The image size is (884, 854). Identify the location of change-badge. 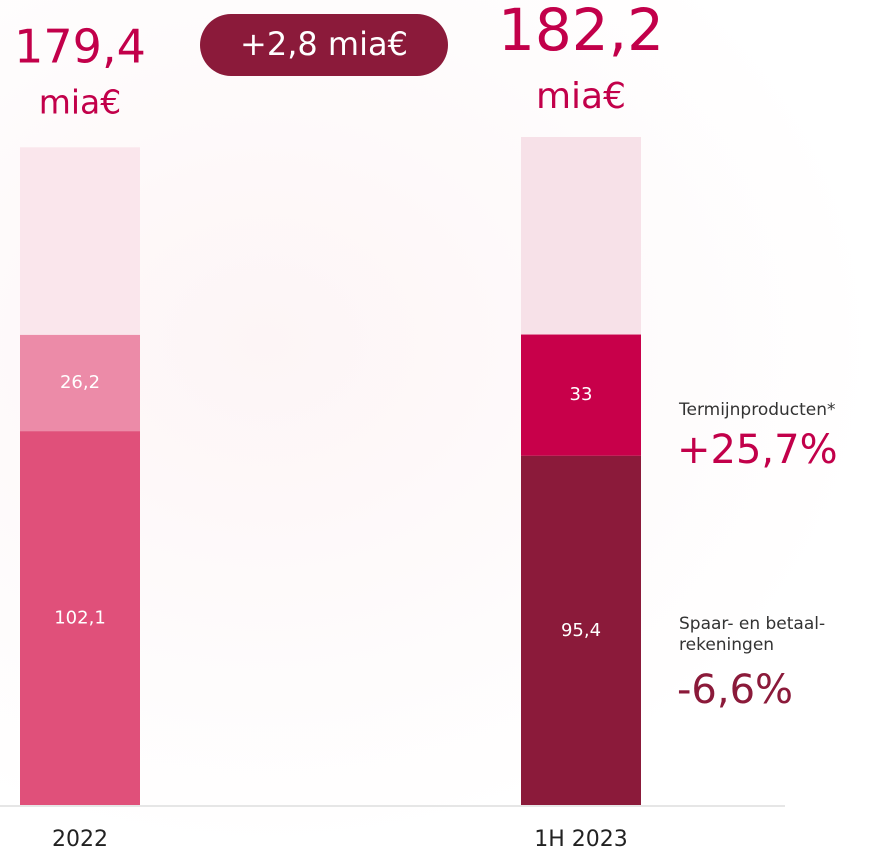
(324, 45).